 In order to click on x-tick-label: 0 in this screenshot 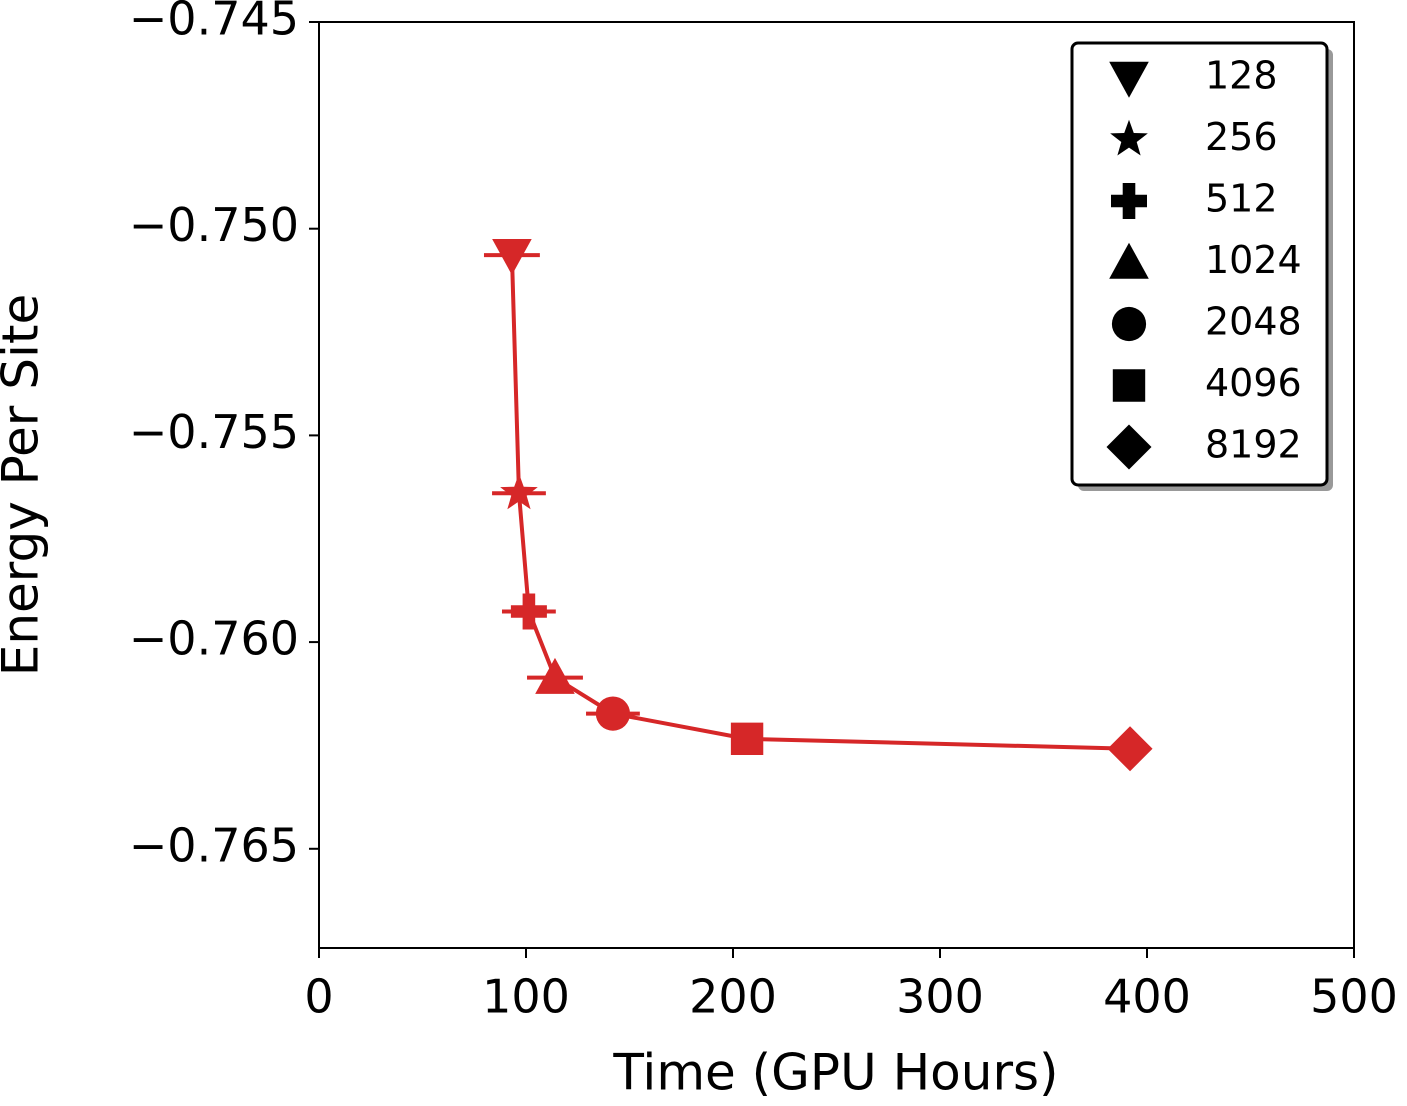, I will do `click(318, 997)`.